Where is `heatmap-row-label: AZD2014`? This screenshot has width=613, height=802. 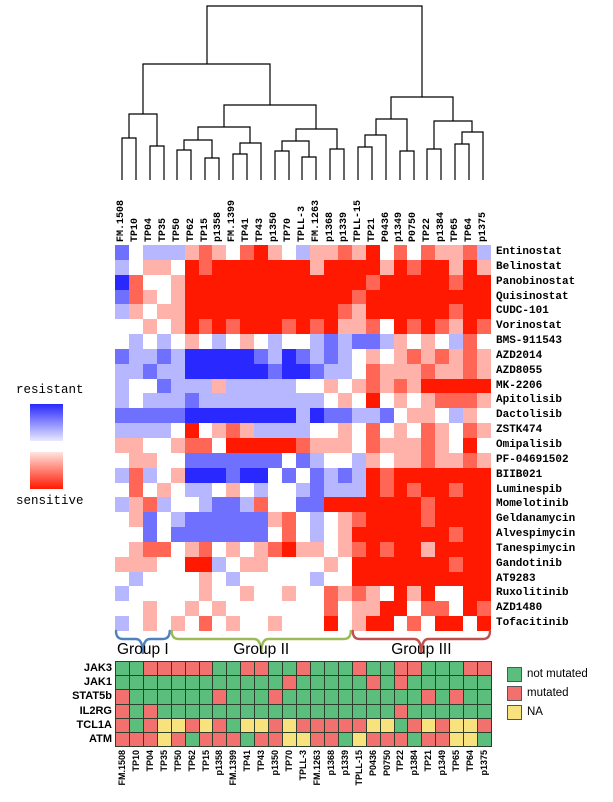
heatmap-row-label: AZD2014 is located at coordinates (519, 355).